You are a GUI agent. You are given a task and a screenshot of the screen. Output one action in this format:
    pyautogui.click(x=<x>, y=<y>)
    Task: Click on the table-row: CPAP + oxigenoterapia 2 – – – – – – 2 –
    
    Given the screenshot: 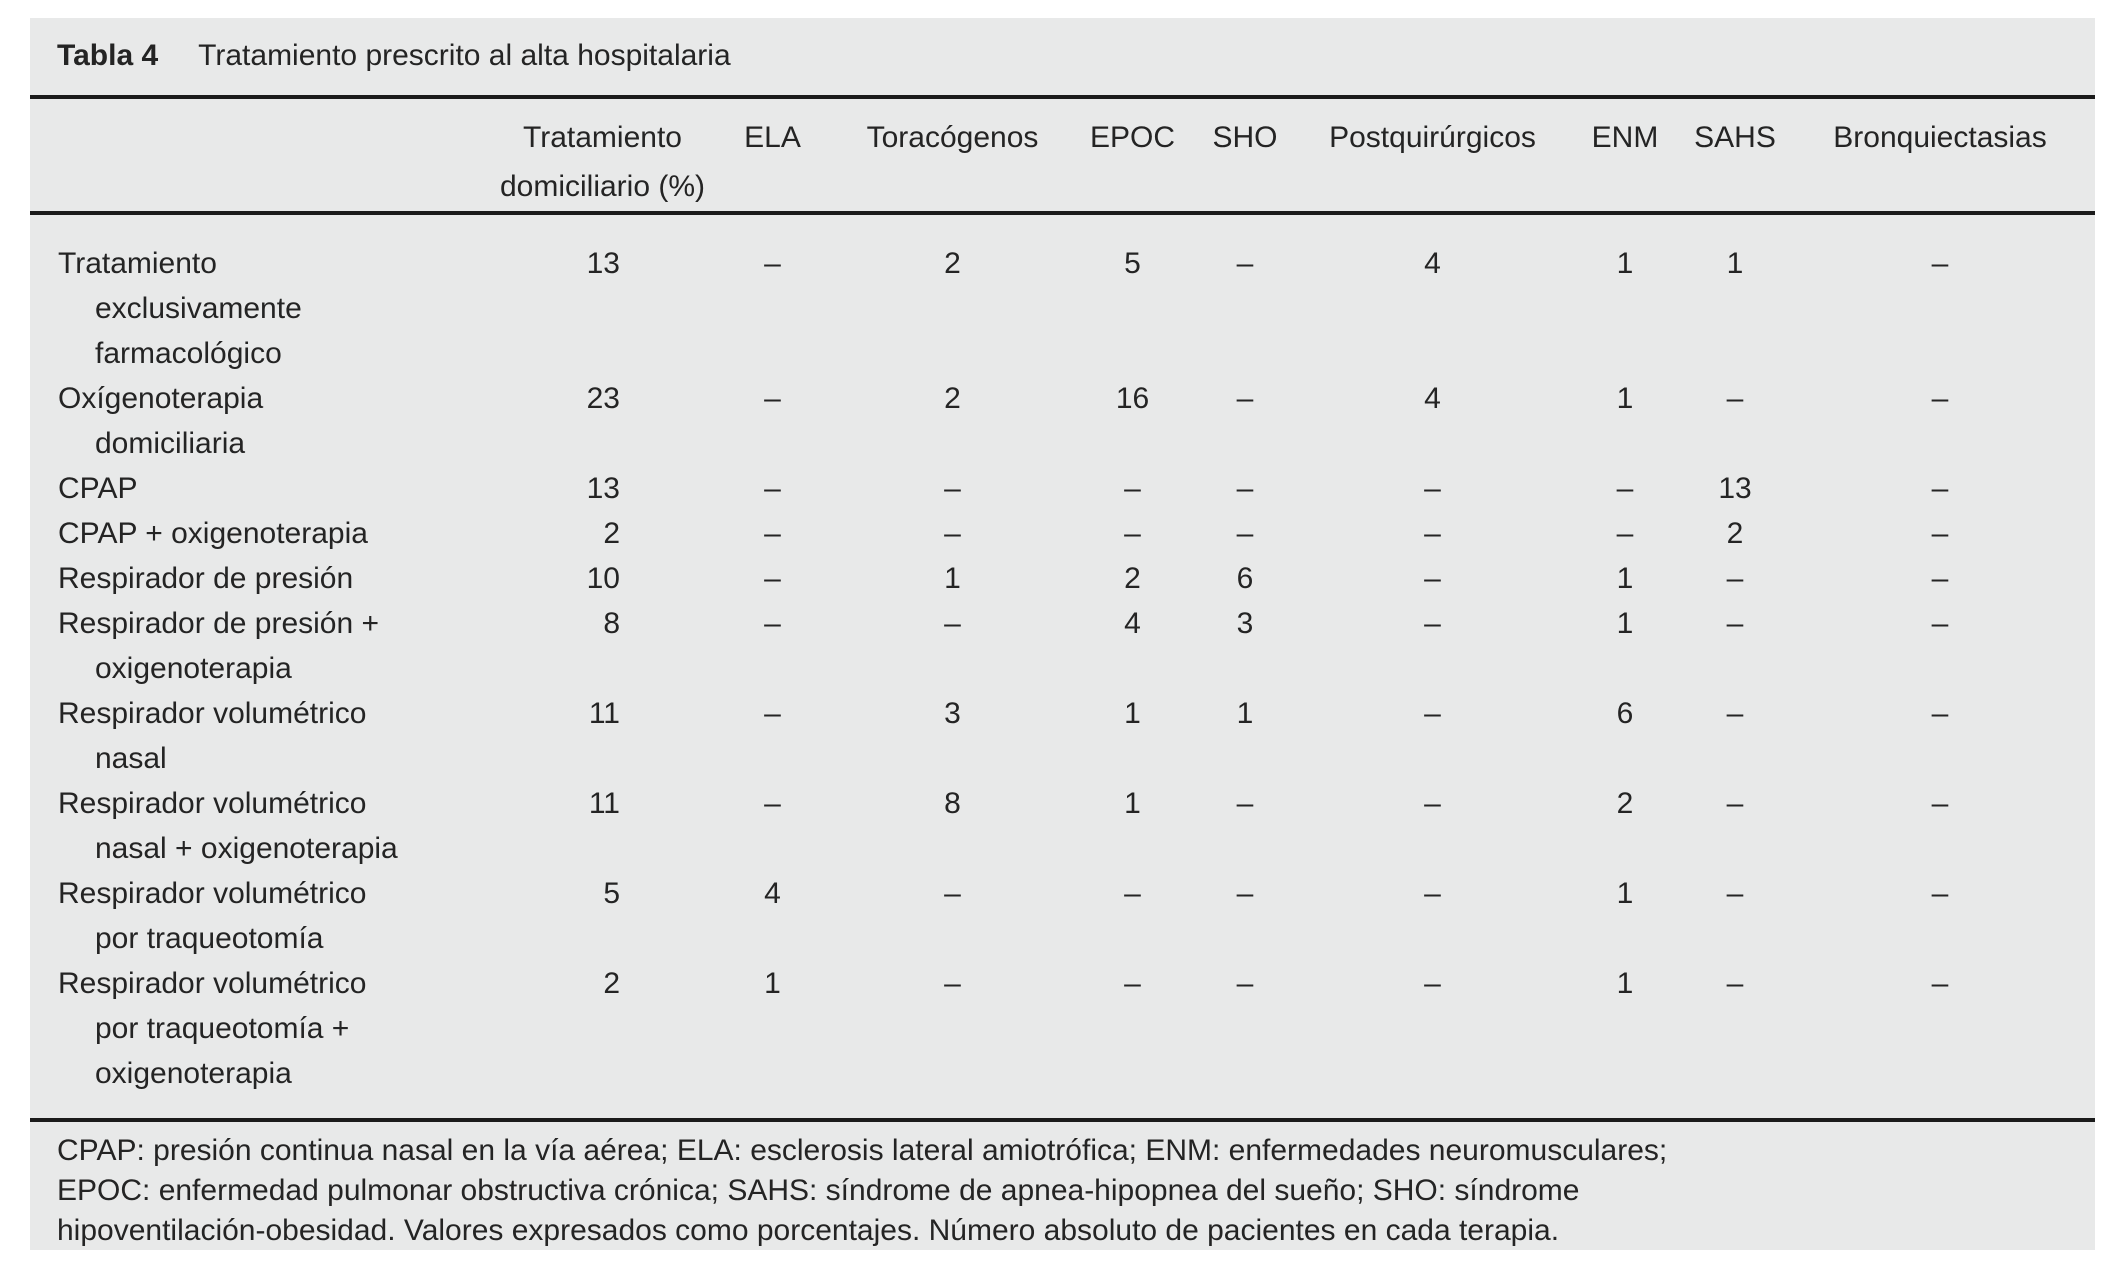 What is the action you would take?
    pyautogui.click(x=1062, y=533)
    